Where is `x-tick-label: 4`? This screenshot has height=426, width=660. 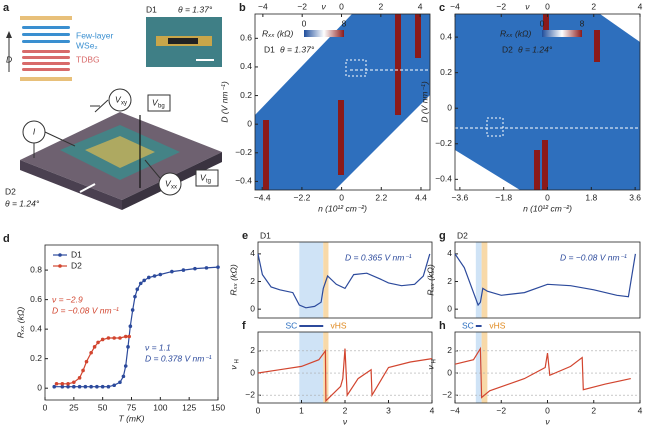
x-tick-label: 4 is located at coordinates (640, 410).